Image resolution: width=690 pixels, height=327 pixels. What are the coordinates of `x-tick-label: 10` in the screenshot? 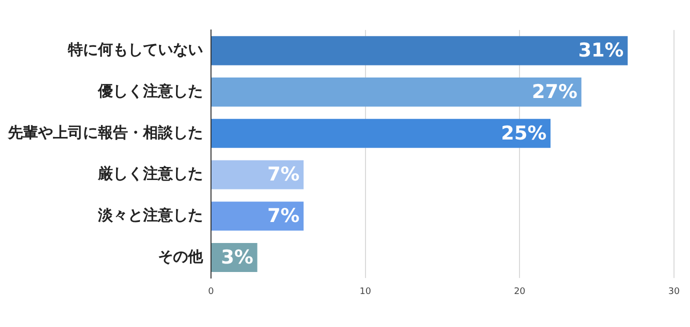 It's located at (366, 291).